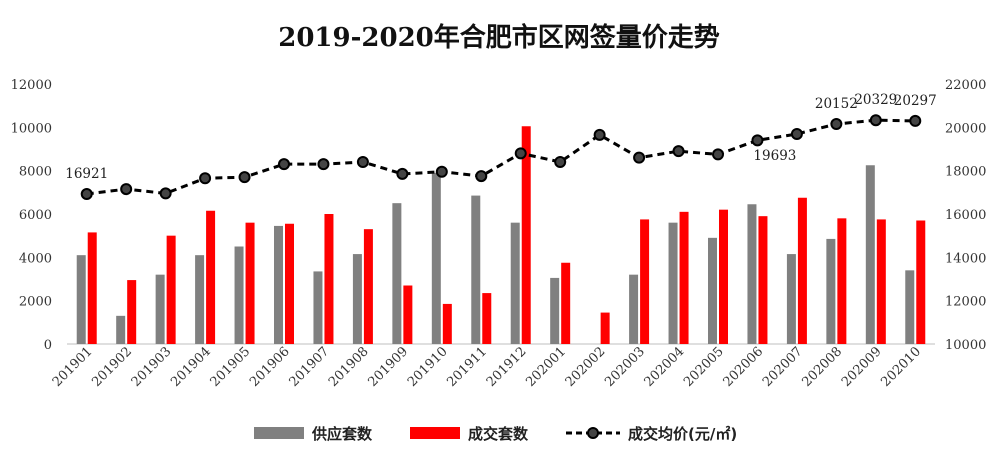  What do you see at coordinates (901, 367) in the screenshot?
I see `x-tick-label: 202010` at bounding box center [901, 367].